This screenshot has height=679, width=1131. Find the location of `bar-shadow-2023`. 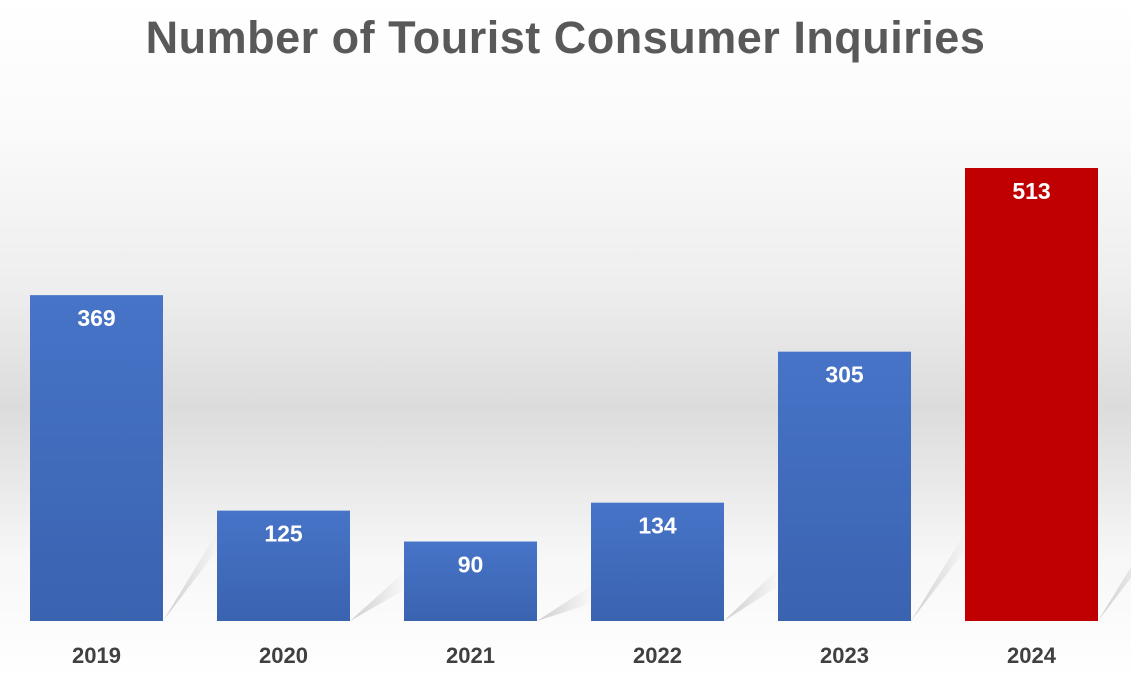

bar-shadow-2023 is located at coordinates (938, 576).